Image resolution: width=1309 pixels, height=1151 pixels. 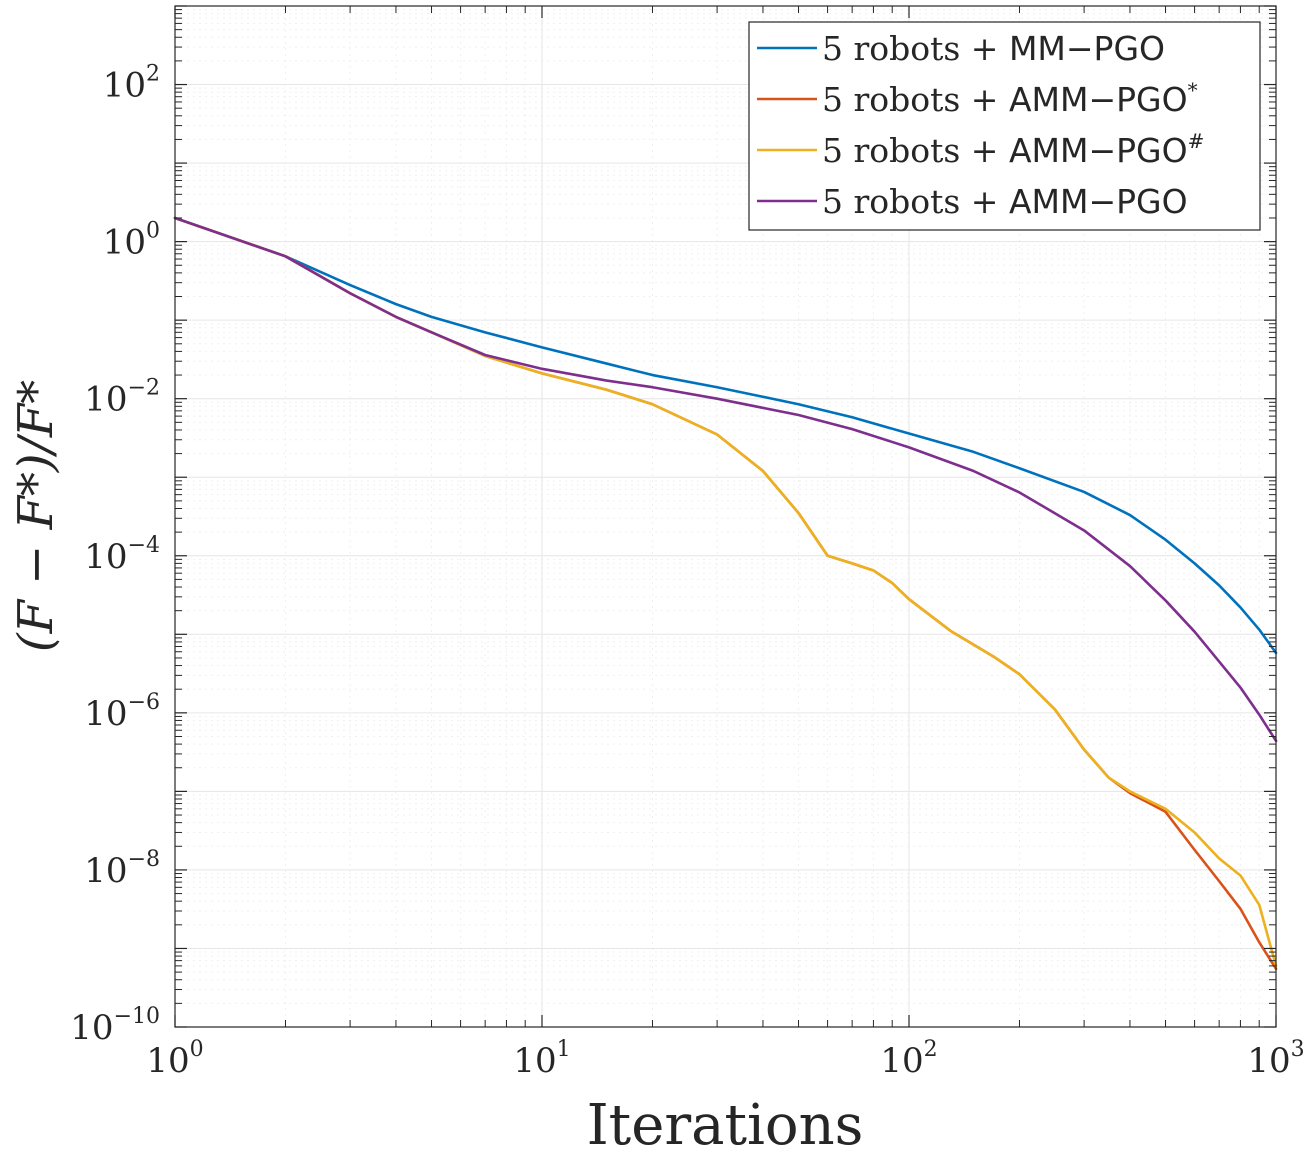 I want to click on x-tick-label: 10¹, so click(x=541, y=1059).